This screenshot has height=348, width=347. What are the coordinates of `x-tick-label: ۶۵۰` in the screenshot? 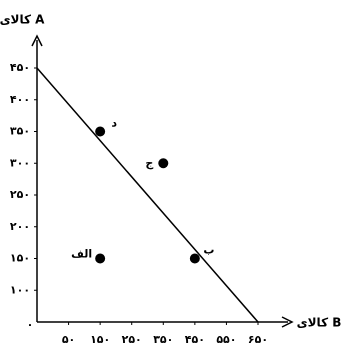 It's located at (258, 339).